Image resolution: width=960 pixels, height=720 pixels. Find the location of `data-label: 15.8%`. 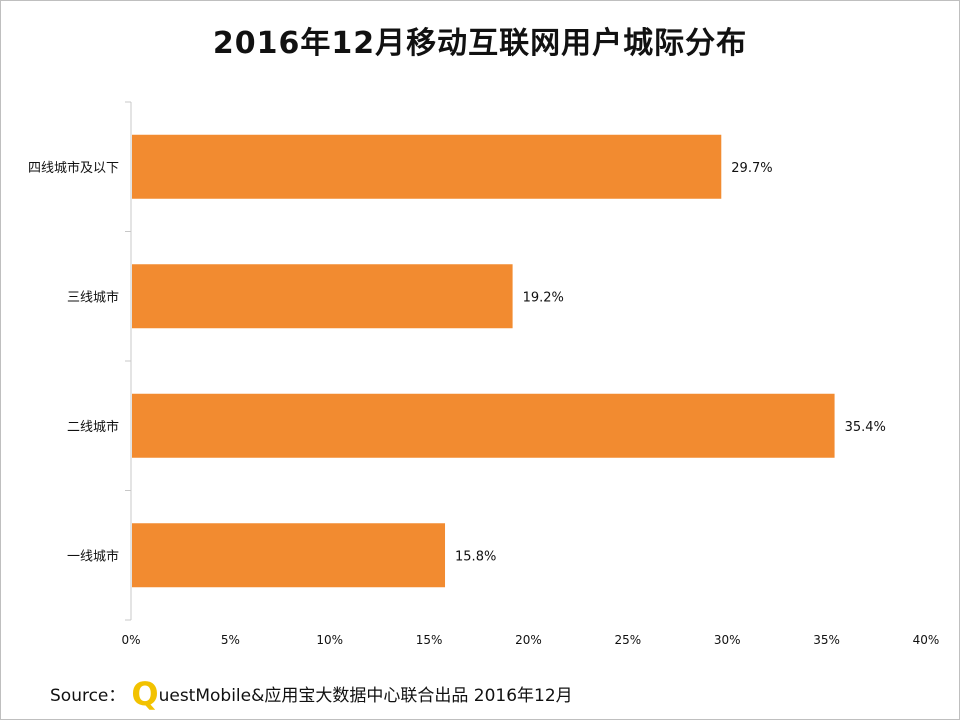

data-label: 15.8% is located at coordinates (475, 556).